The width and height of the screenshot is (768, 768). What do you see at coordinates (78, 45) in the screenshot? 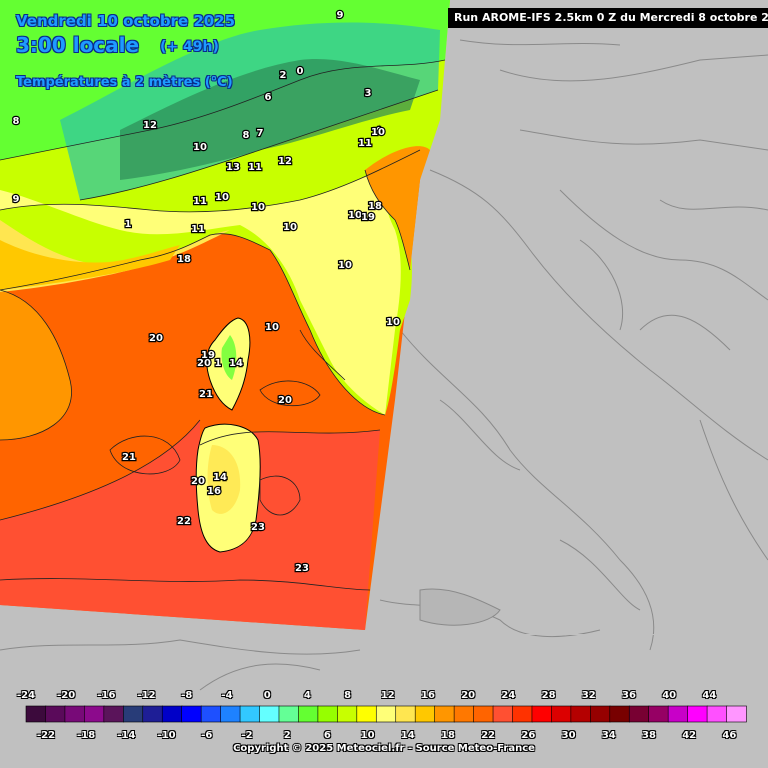
I see `forecast-time: 3:00 locale` at bounding box center [78, 45].